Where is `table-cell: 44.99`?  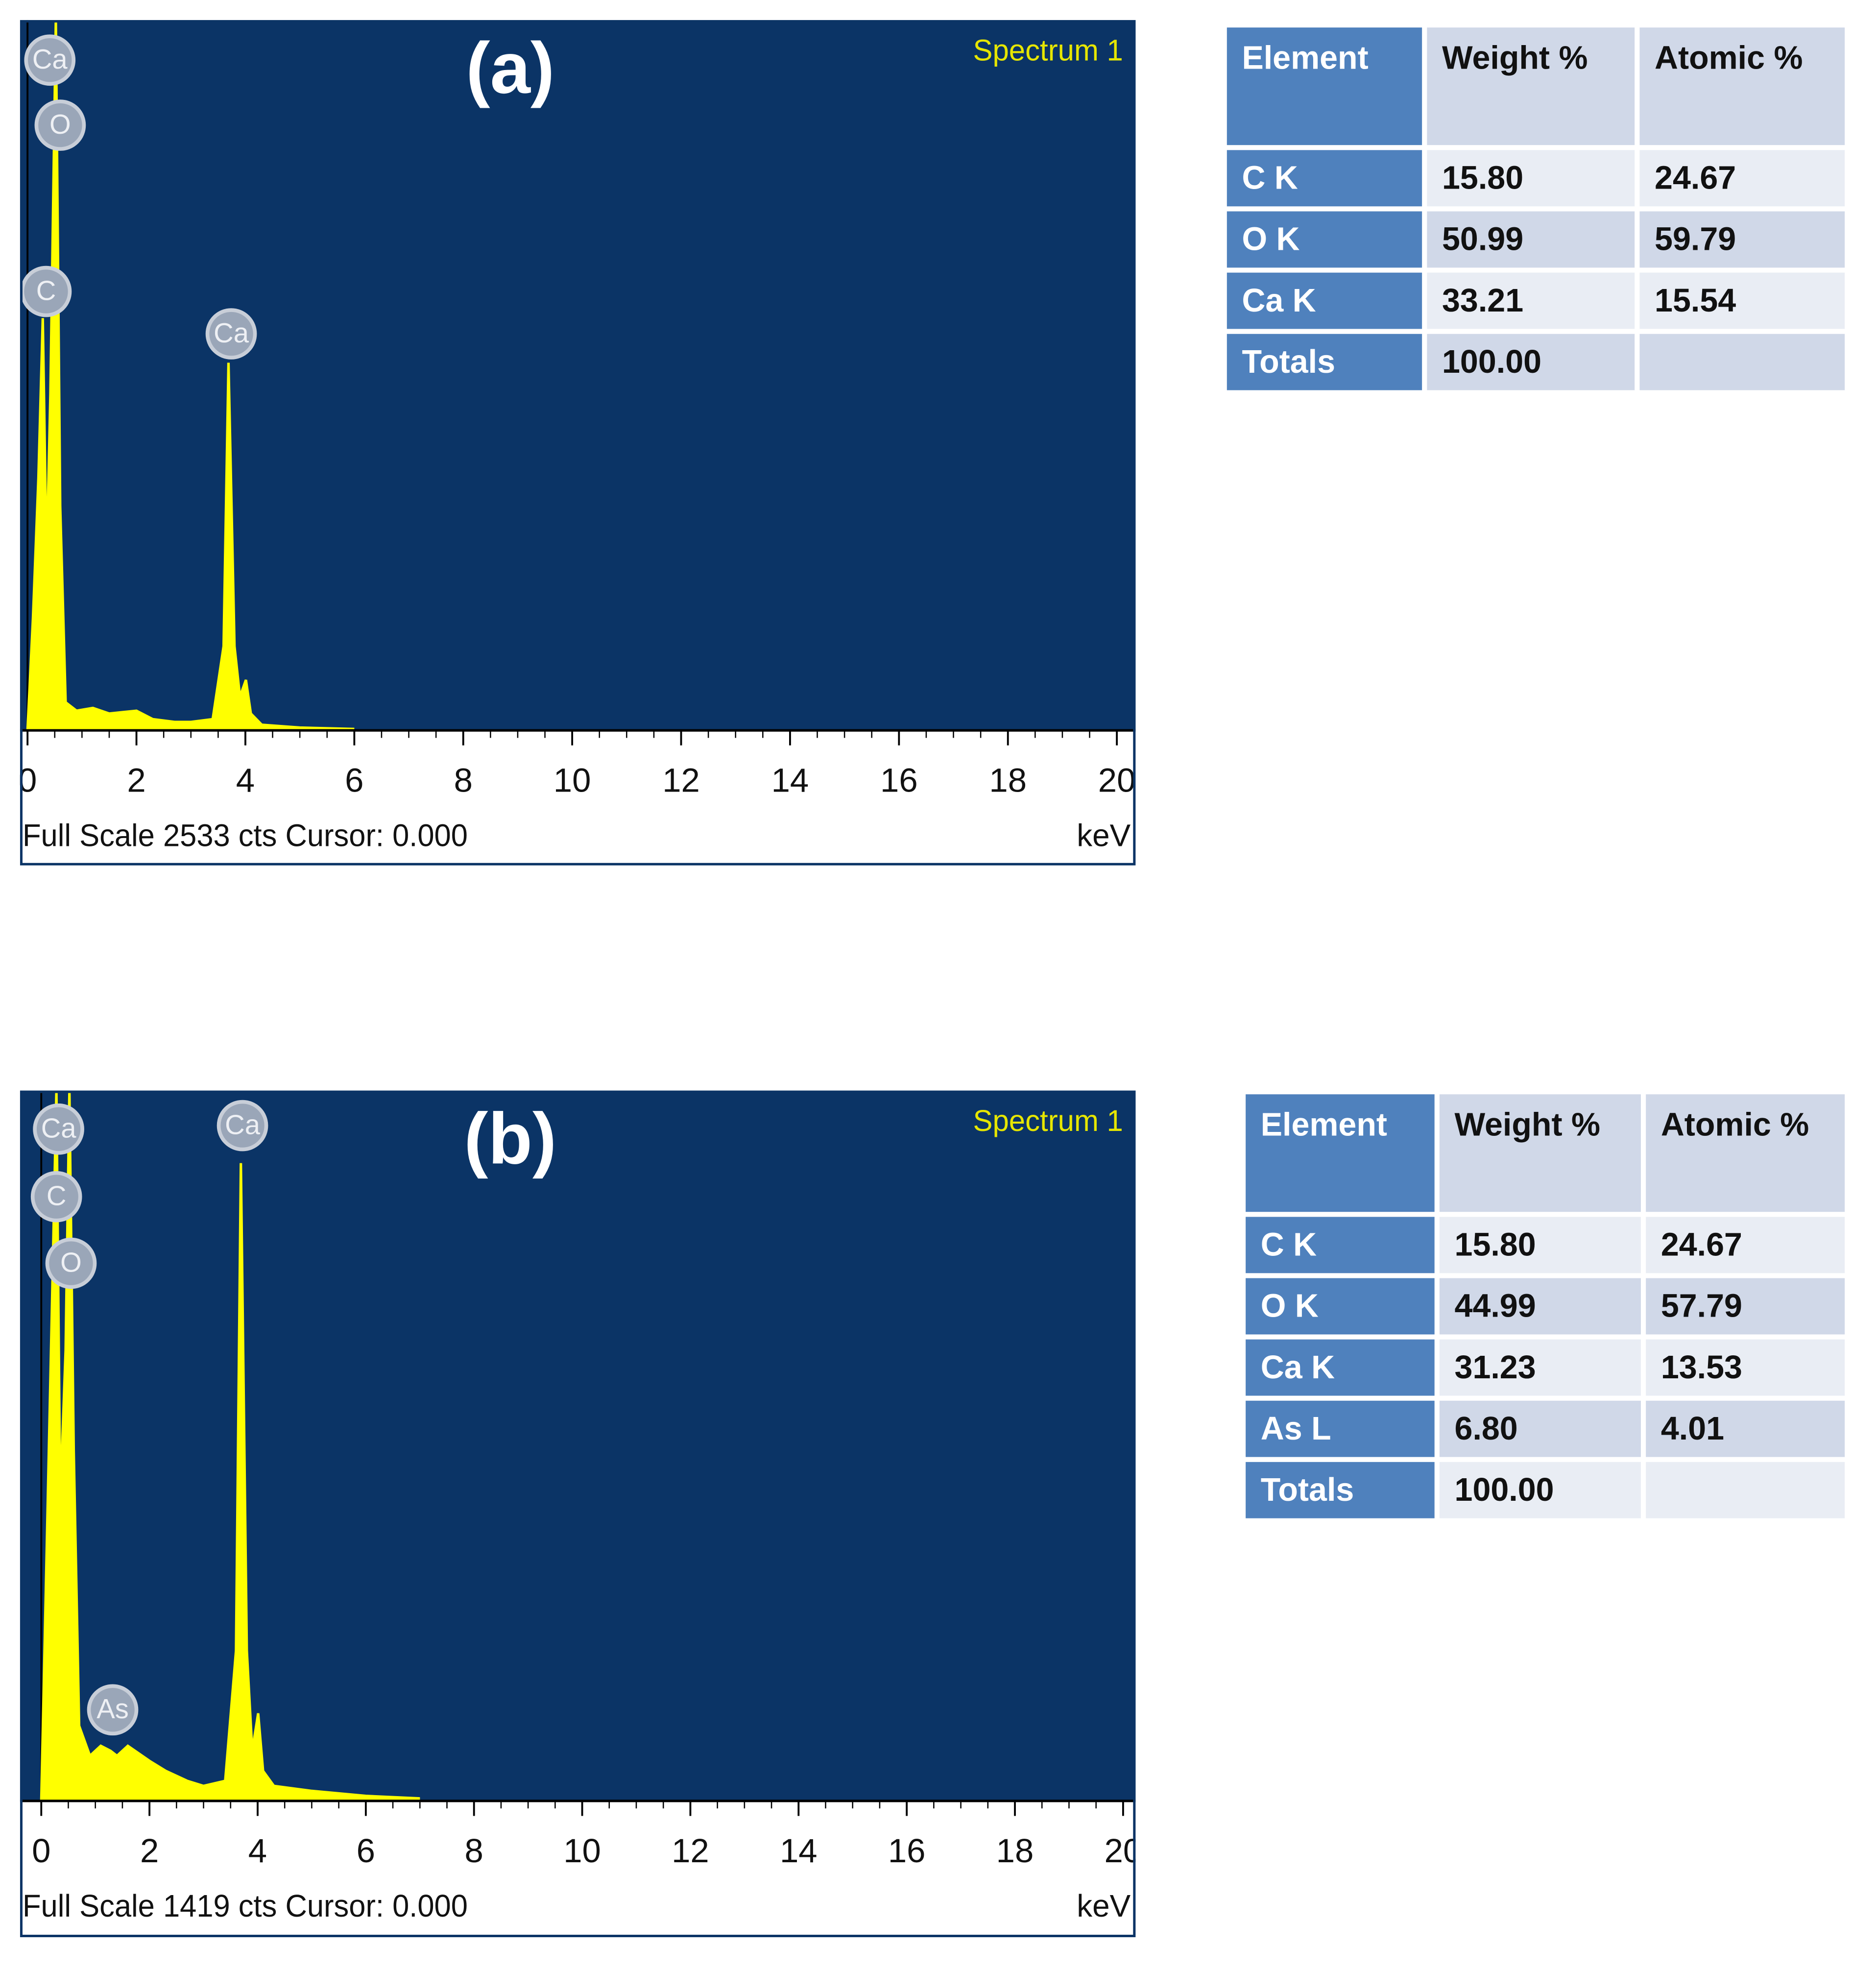
table-cell: 44.99 is located at coordinates (1540, 1306).